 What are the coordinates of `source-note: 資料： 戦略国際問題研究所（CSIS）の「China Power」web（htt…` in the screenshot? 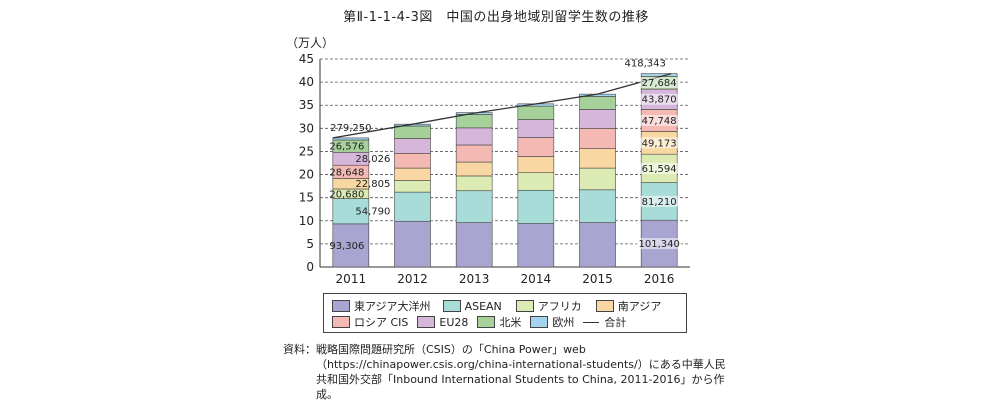 It's located at (508, 372).